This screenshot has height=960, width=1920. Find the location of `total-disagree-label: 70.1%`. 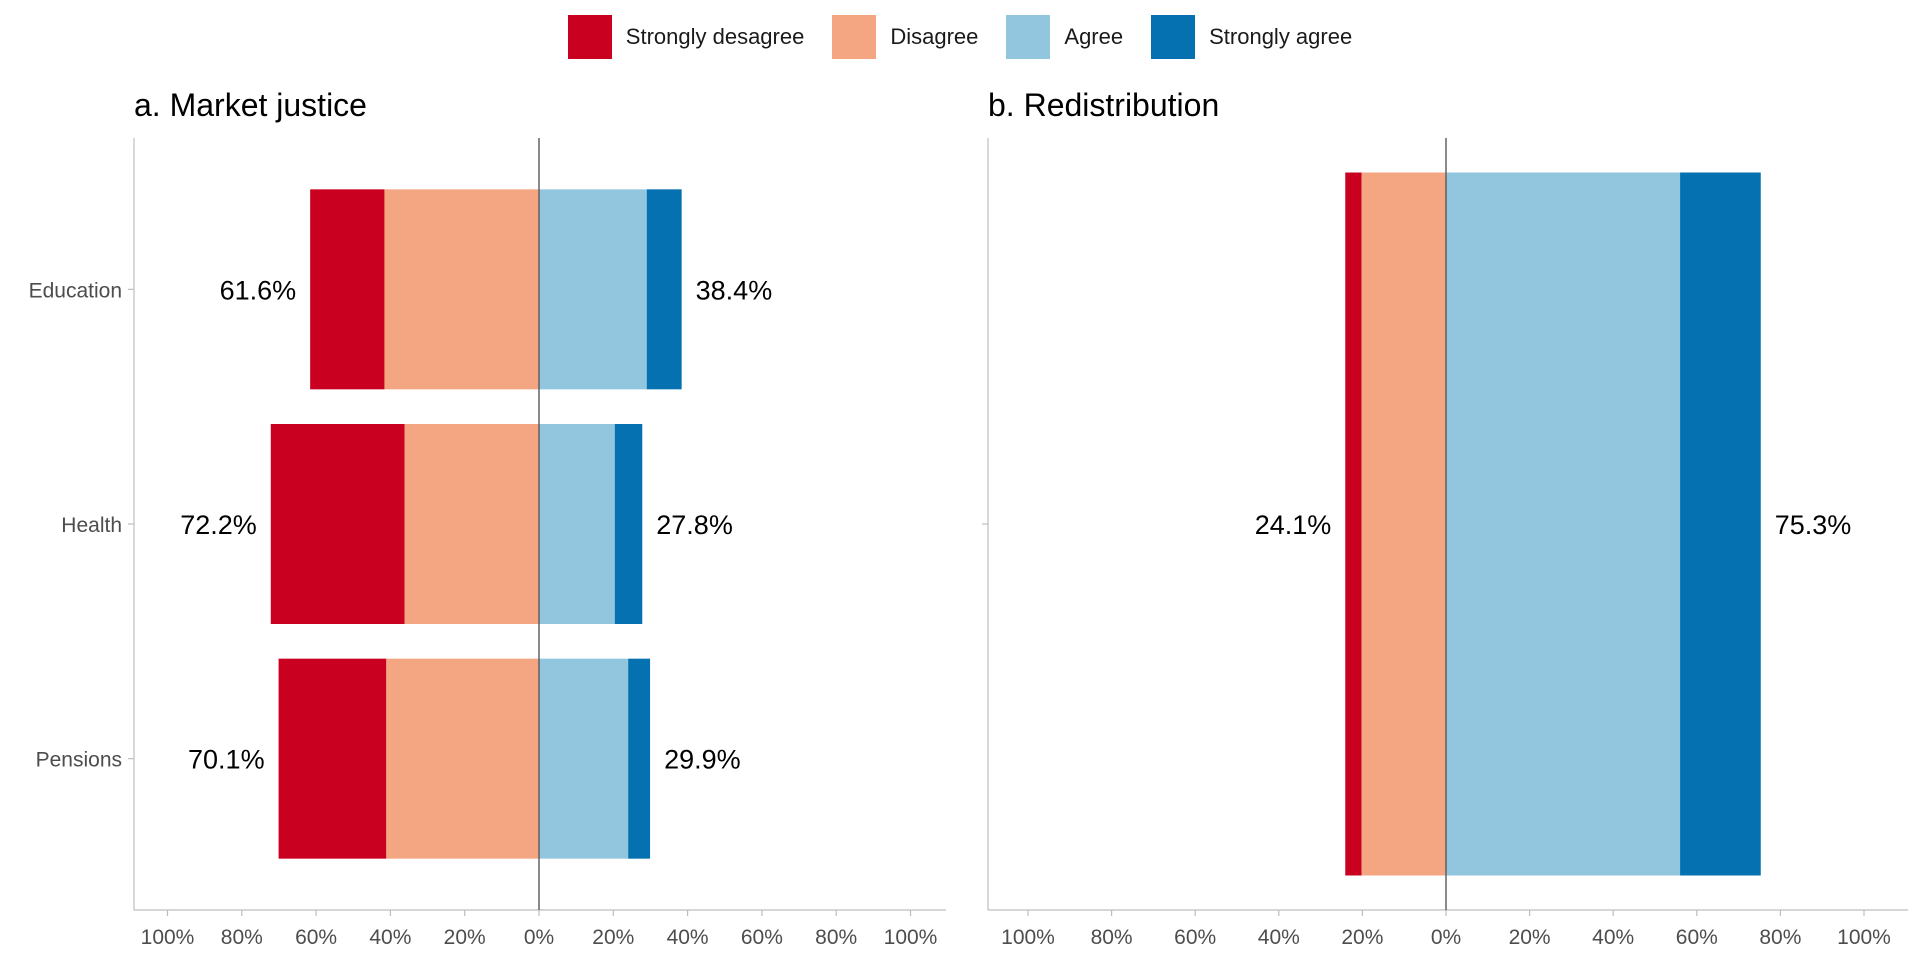

total-disagree-label: 70.1% is located at coordinates (226, 760).